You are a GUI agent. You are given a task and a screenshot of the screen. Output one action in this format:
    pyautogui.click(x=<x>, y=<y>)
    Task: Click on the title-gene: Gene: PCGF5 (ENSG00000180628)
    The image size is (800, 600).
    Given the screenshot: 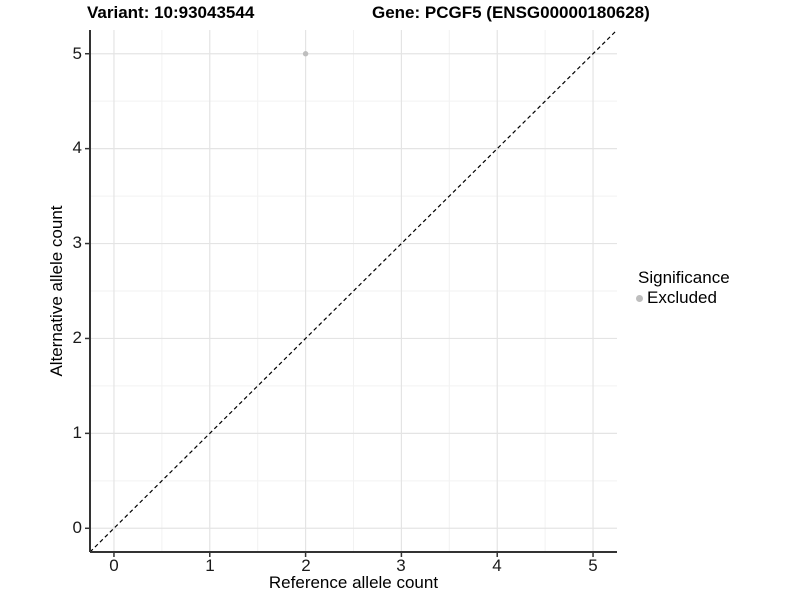 What is the action you would take?
    pyautogui.click(x=511, y=12)
    